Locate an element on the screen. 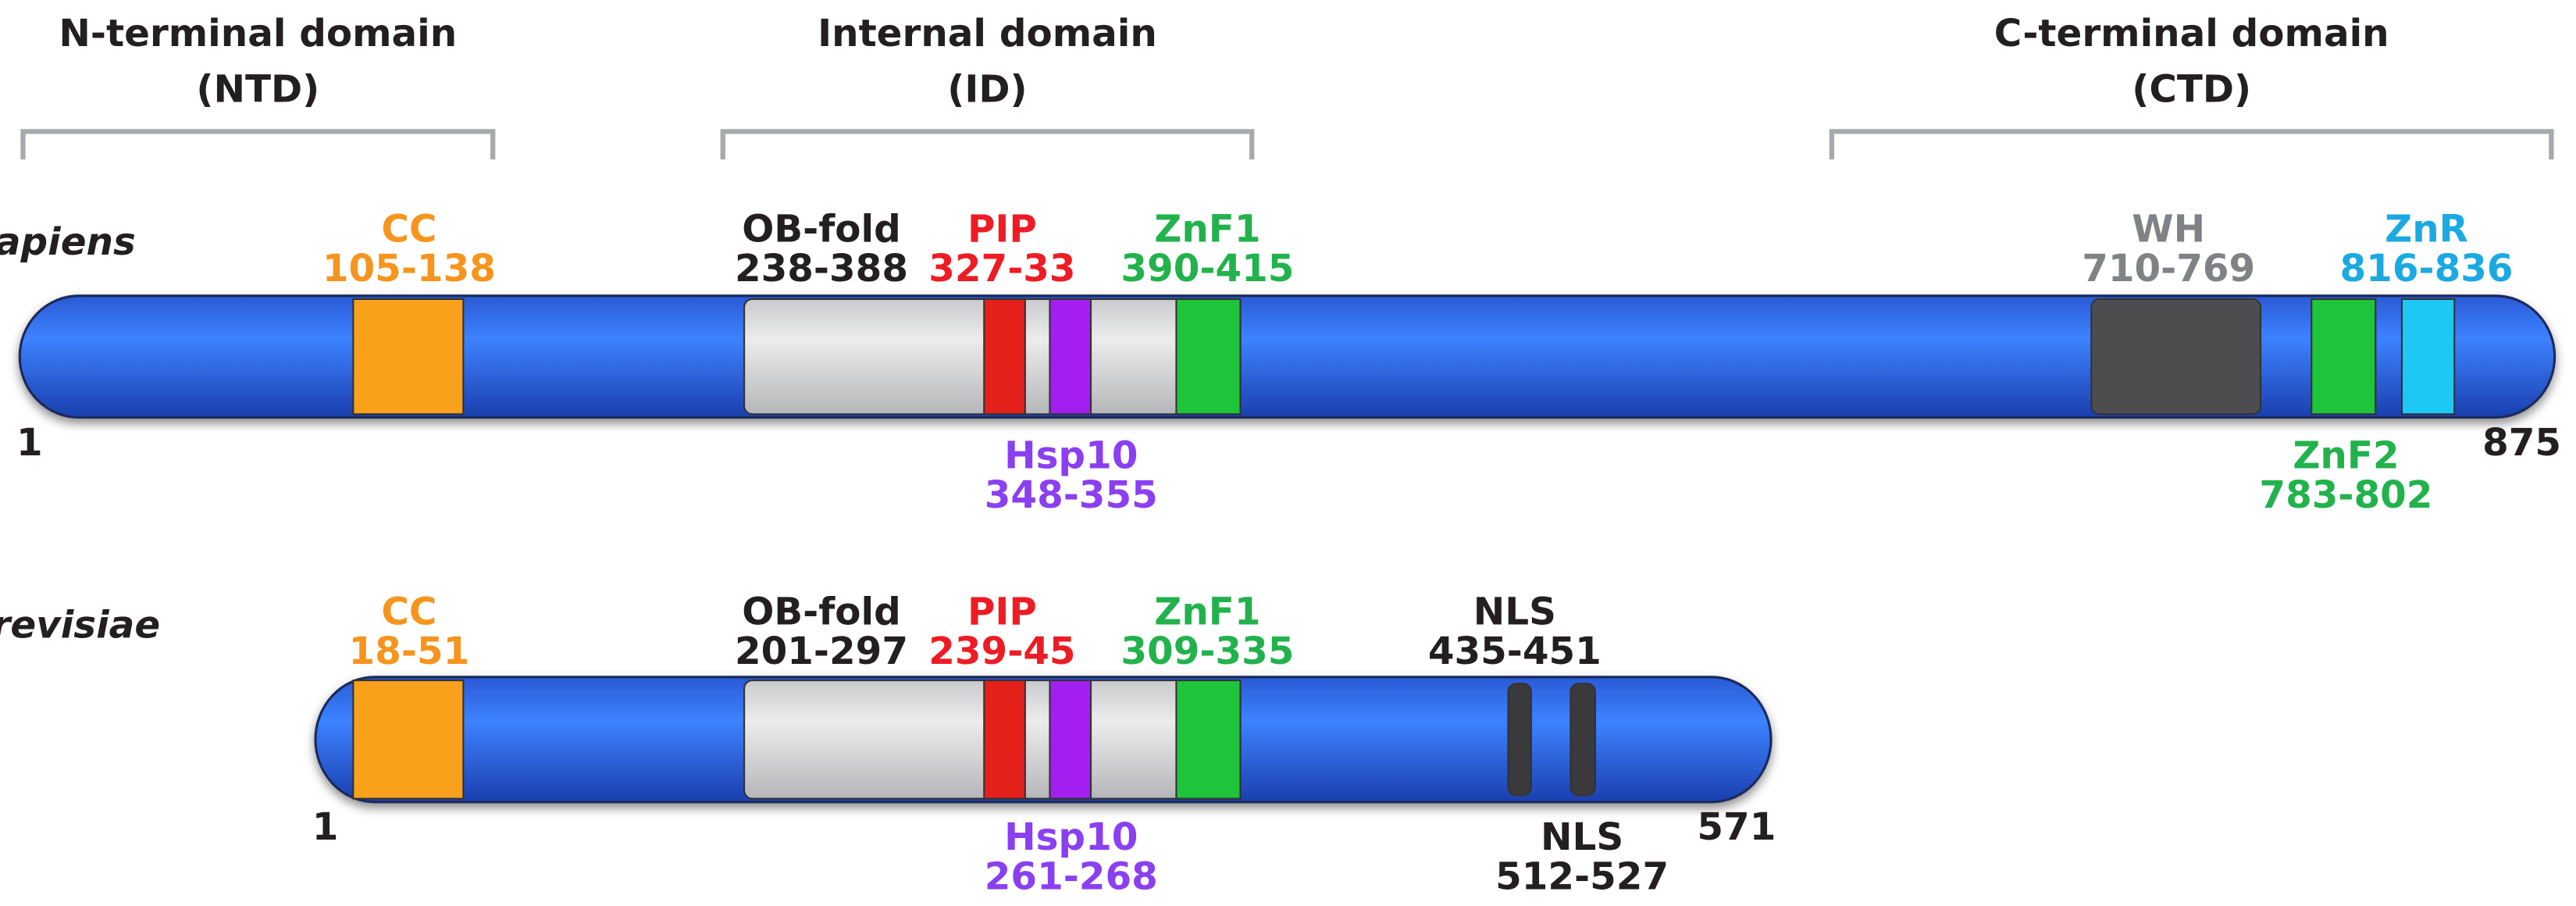  domain-abbr: (NTD) is located at coordinates (257, 89).